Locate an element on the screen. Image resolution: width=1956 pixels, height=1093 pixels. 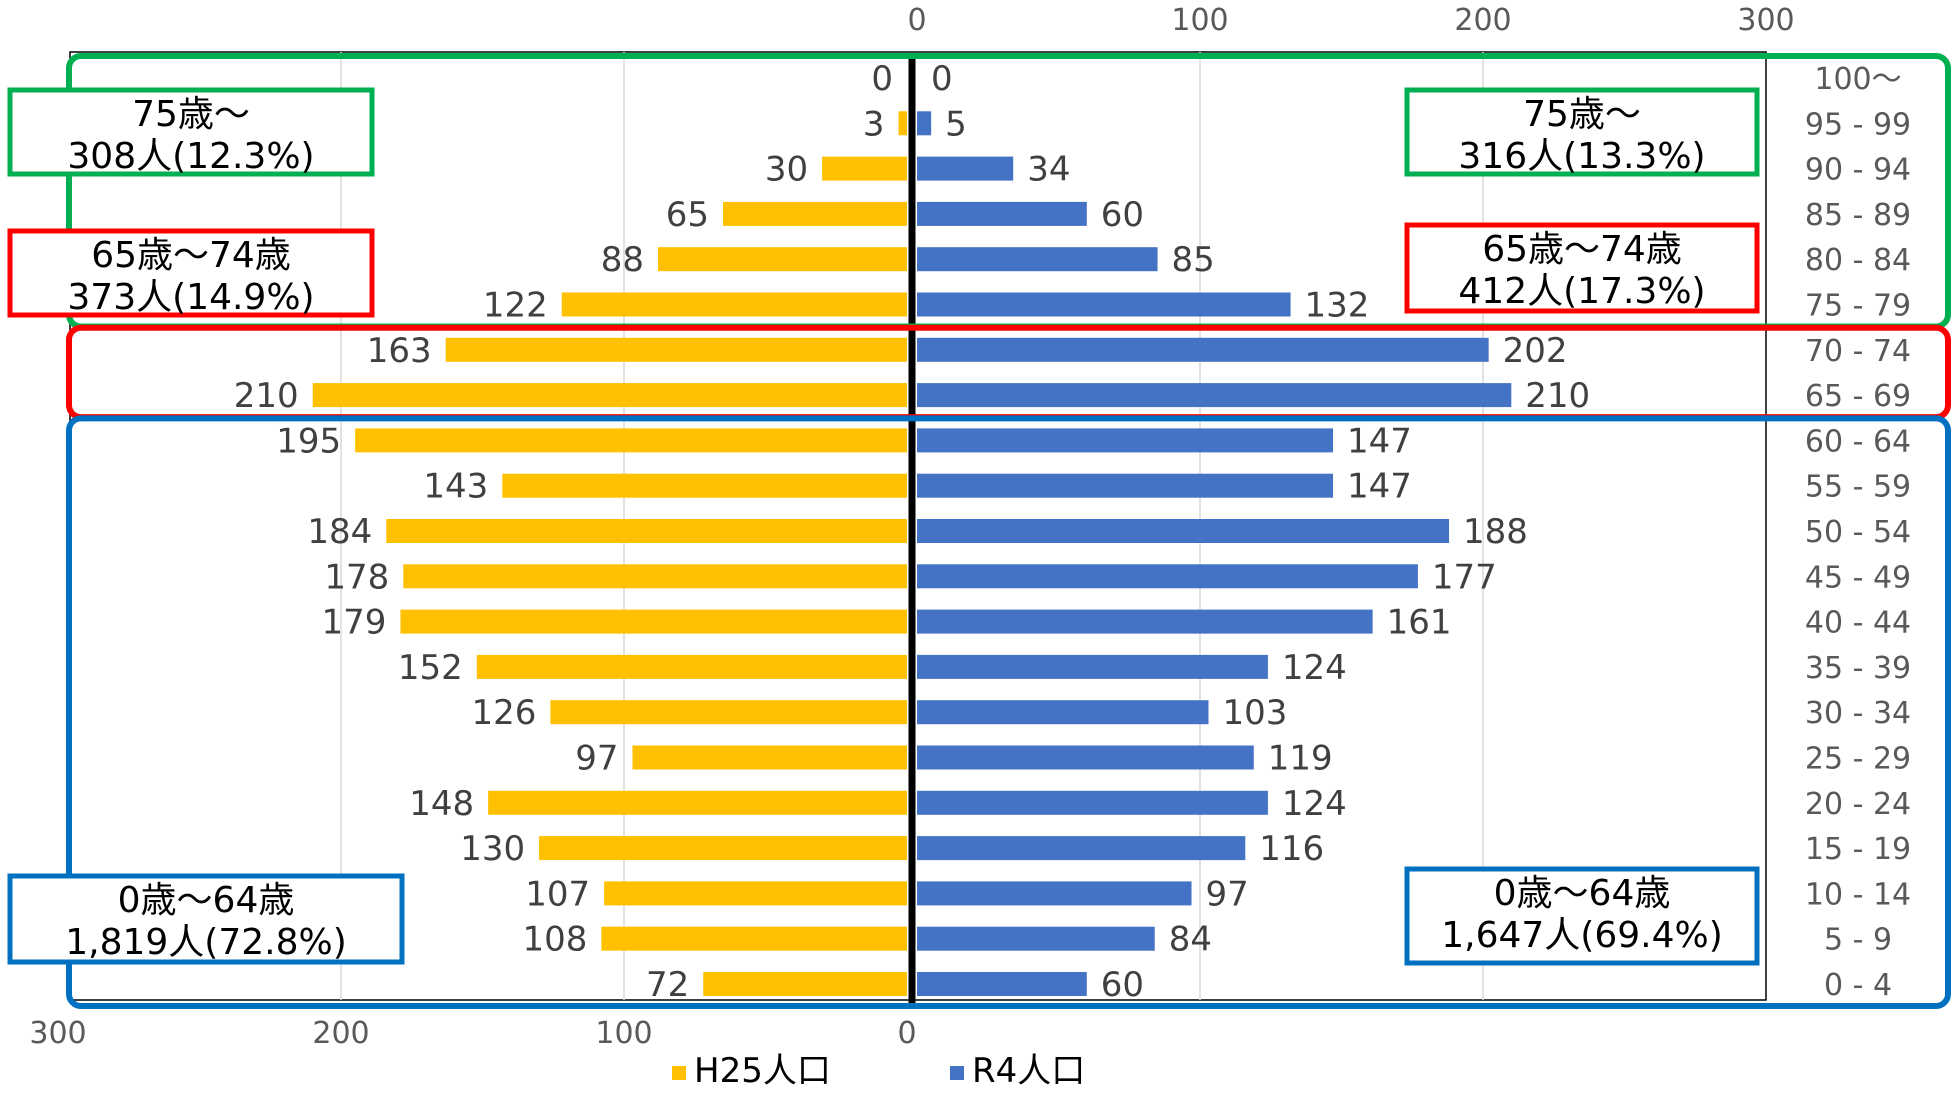
data-label-r4: 147 is located at coordinates (1379, 441).